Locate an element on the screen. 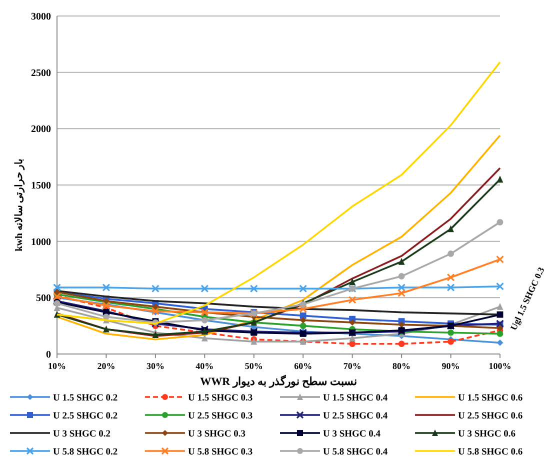 Image resolution: width=551 pixels, height=463 pixels. legend-label: U 2.5 SHGC 0.2 is located at coordinates (85, 417).